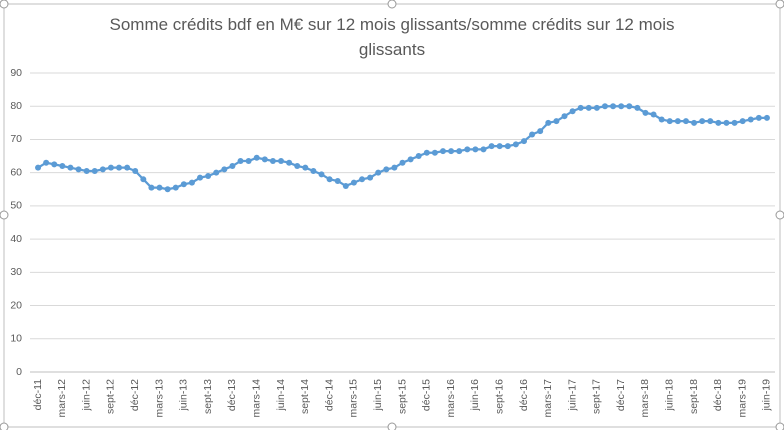 This screenshot has width=784, height=430. What do you see at coordinates (548, 398) in the screenshot?
I see `x-tick-label: mars-17` at bounding box center [548, 398].